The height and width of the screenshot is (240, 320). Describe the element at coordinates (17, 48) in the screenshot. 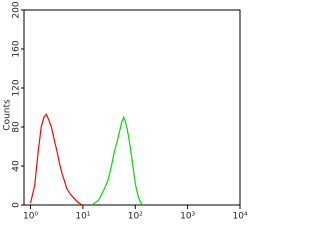

I see `y-tick-label: 160` at that location.